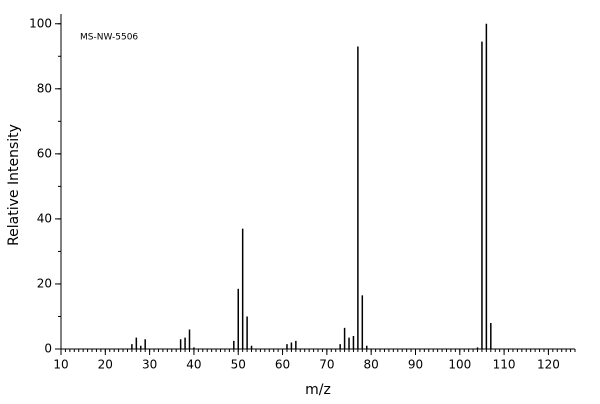 This screenshot has height=404, width=600. What do you see at coordinates (193, 365) in the screenshot?
I see `x-tick-label: 40` at bounding box center [193, 365].